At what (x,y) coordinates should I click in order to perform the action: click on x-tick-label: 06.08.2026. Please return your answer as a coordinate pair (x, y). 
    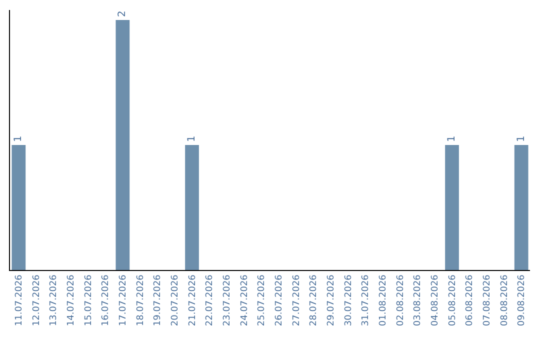
    Looking at the image, I should click on (470, 300).